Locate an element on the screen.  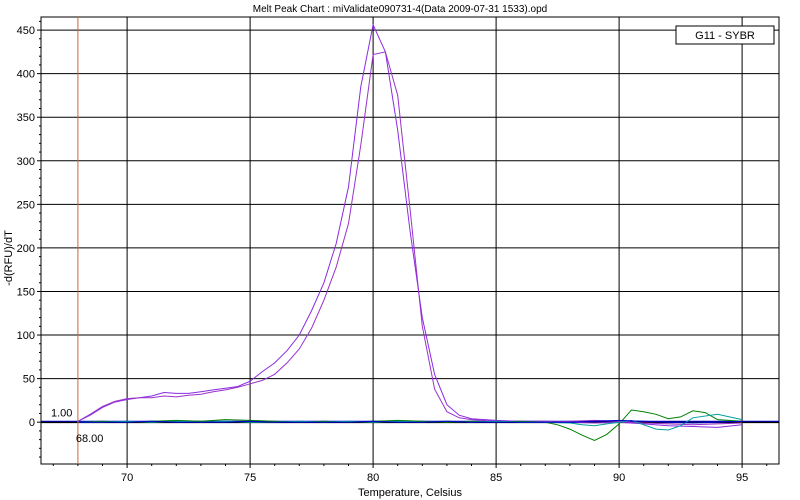
legend-box is located at coordinates (725, 35).